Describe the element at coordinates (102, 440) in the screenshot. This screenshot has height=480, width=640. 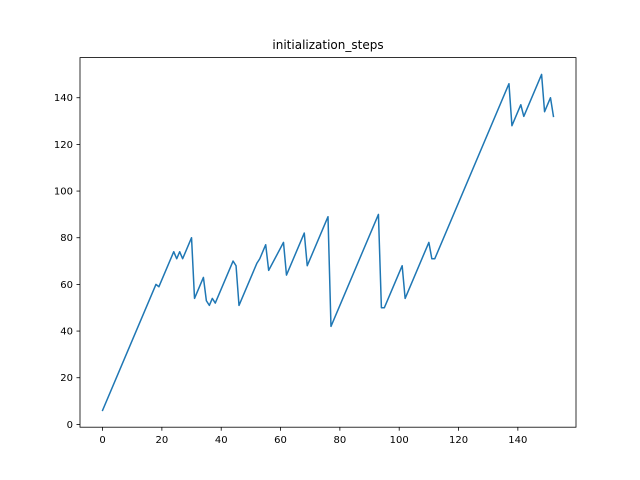
I see `x-tick-label: 0` at that location.